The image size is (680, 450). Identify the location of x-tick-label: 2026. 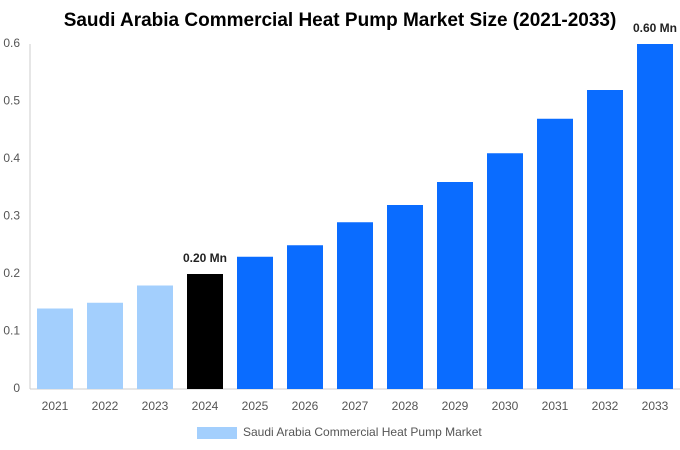
(305, 406).